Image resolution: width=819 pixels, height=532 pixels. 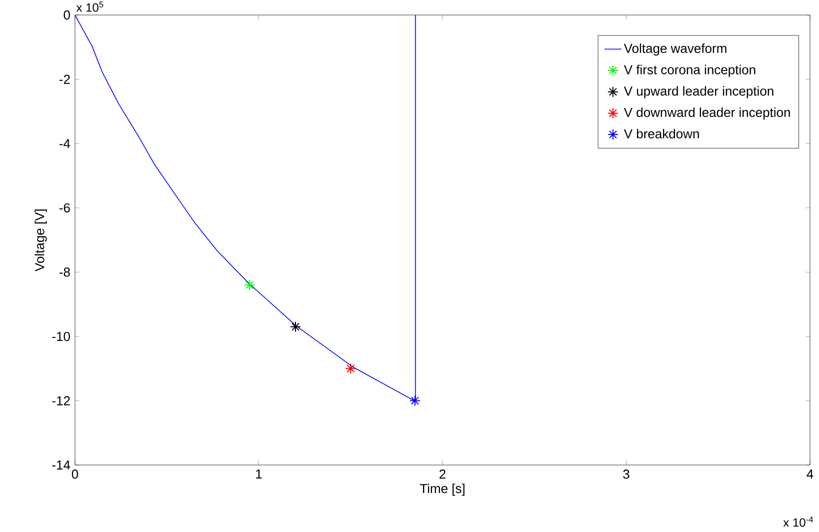 I want to click on y-tick-label: -12, so click(x=61, y=401).